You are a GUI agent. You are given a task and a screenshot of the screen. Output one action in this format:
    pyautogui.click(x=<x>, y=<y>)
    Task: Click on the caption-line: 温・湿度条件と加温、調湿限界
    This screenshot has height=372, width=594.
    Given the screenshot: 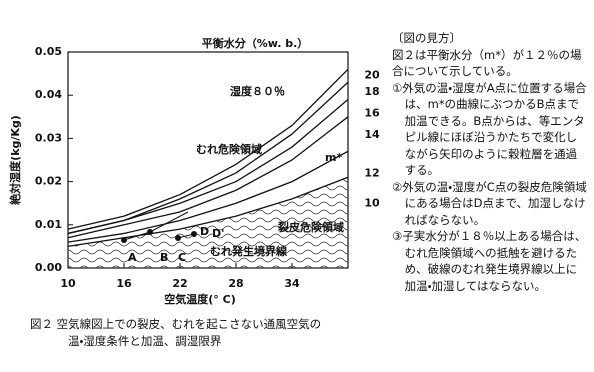 What is the action you would take?
    pyautogui.click(x=145, y=341)
    